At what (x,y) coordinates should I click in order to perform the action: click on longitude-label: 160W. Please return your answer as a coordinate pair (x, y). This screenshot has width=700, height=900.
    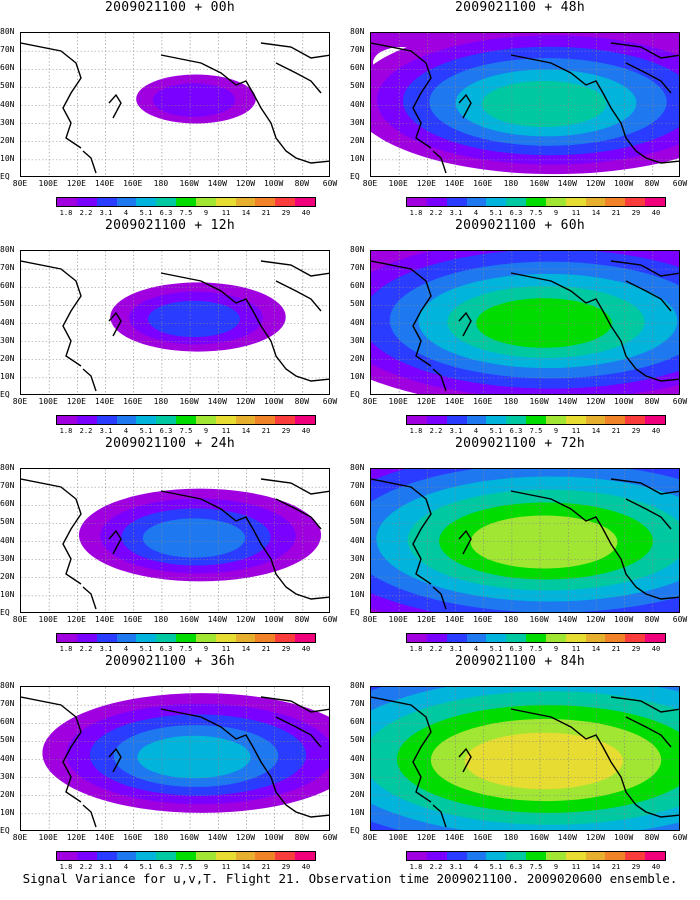
    Looking at the image, I should click on (189, 401).